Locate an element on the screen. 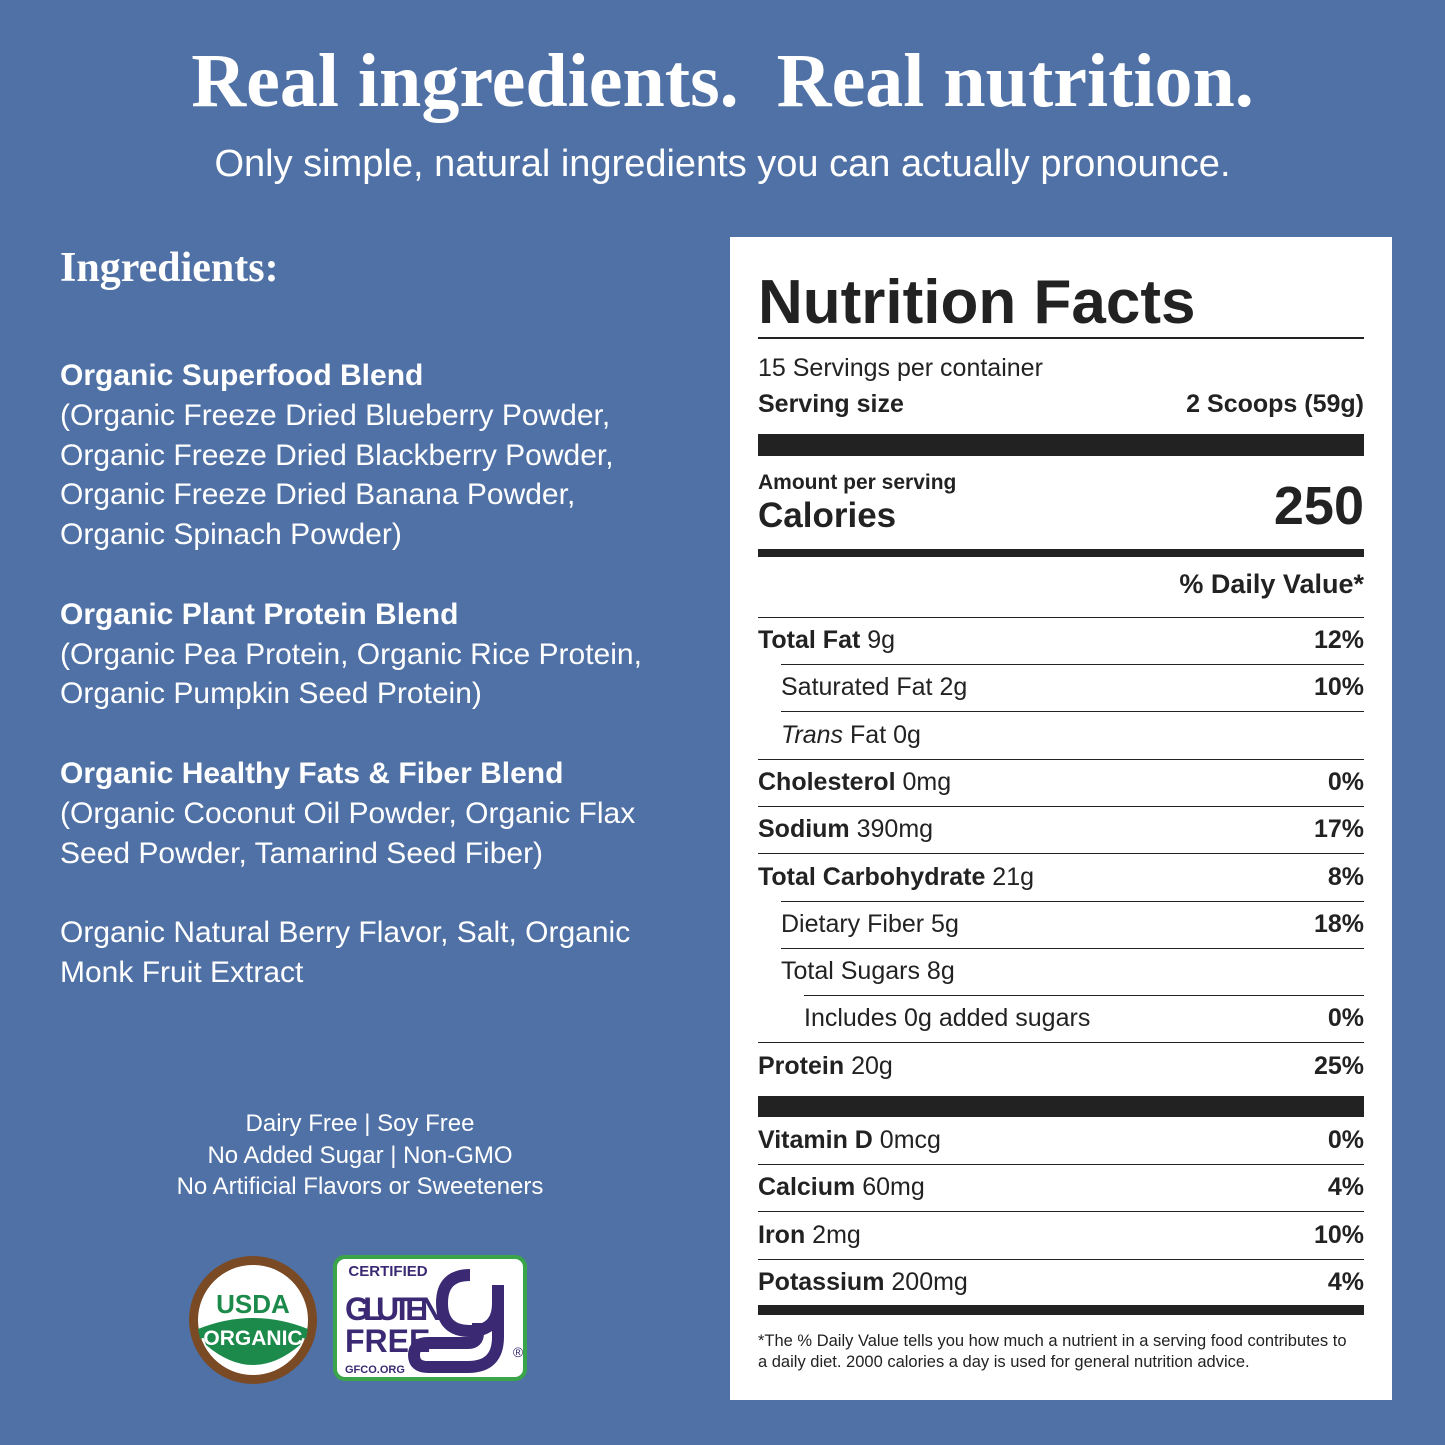 The height and width of the screenshot is (1445, 1445). nutrient-amount: 20g is located at coordinates (872, 1065).